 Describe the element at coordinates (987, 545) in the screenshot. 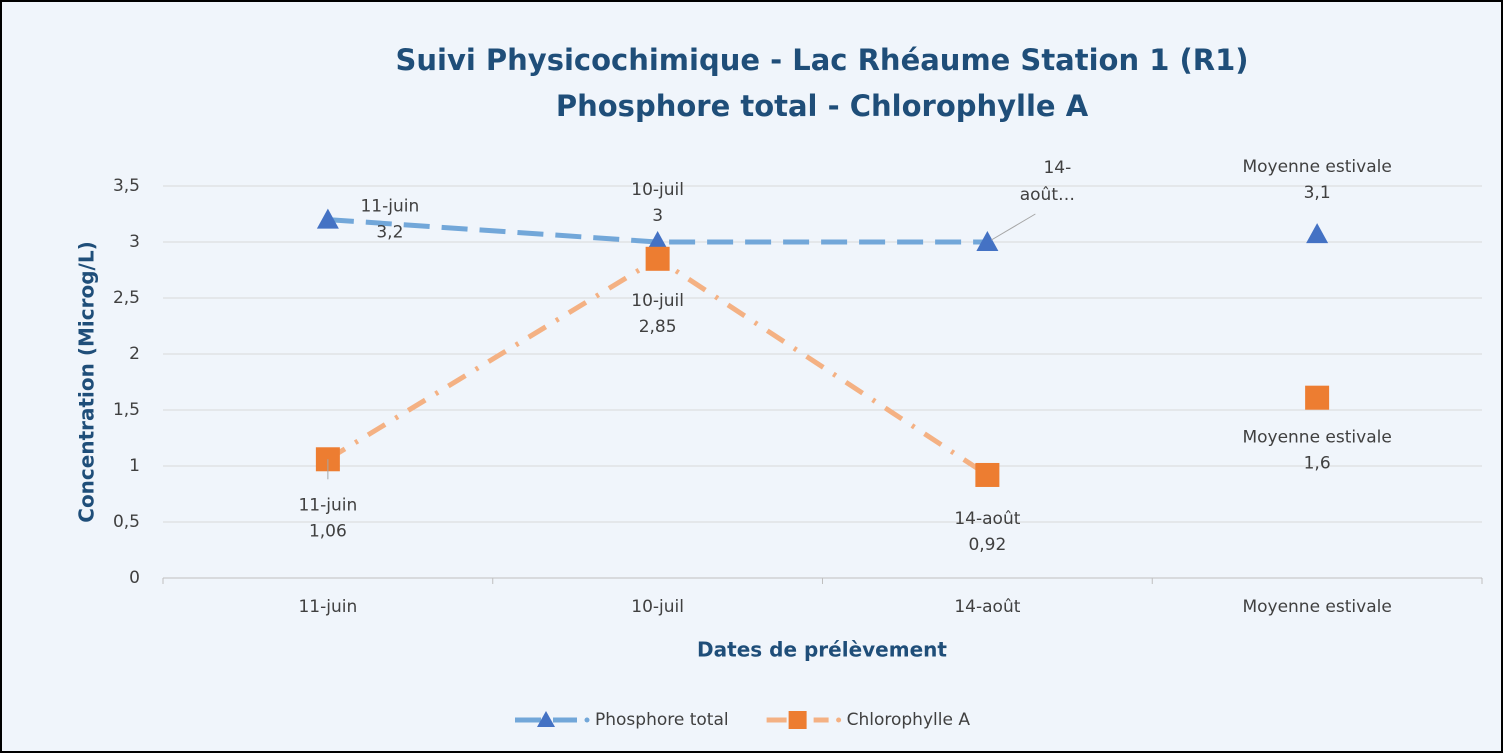

I see `data-label: 0,92` at that location.